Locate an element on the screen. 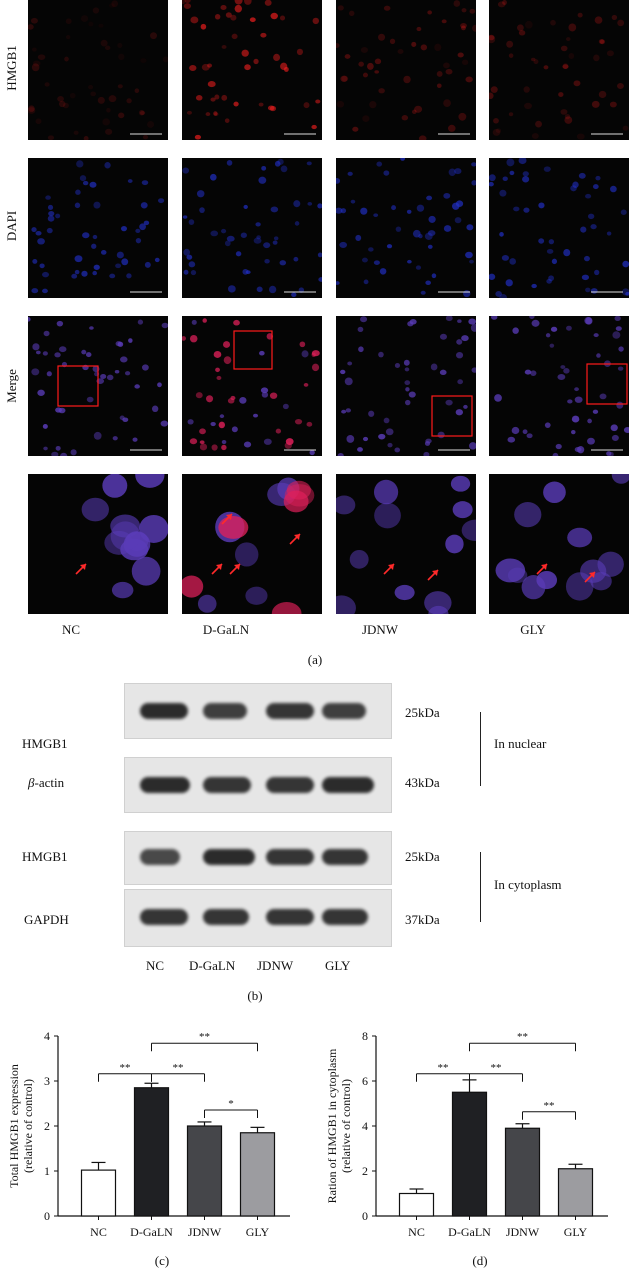  blot-label-beta-actin: β-actin is located at coordinates (46, 783).